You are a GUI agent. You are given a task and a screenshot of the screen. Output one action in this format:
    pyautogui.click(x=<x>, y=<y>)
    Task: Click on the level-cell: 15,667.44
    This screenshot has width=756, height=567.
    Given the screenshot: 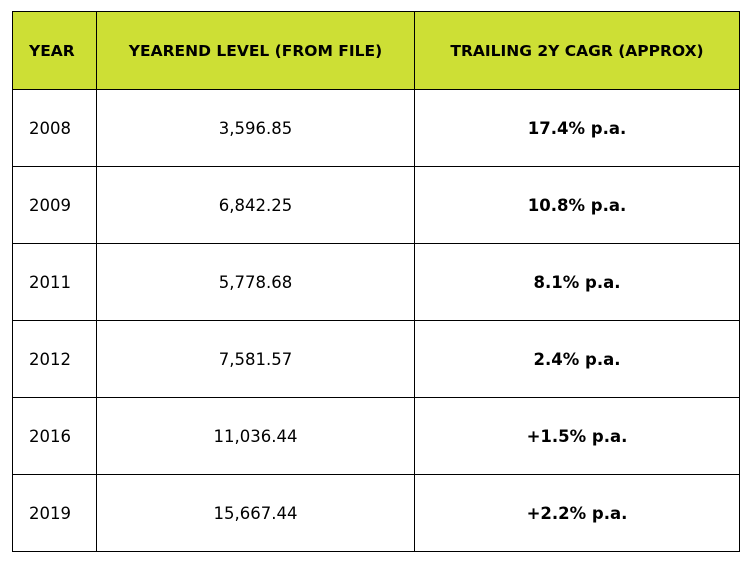 What is the action you would take?
    pyautogui.click(x=255, y=513)
    